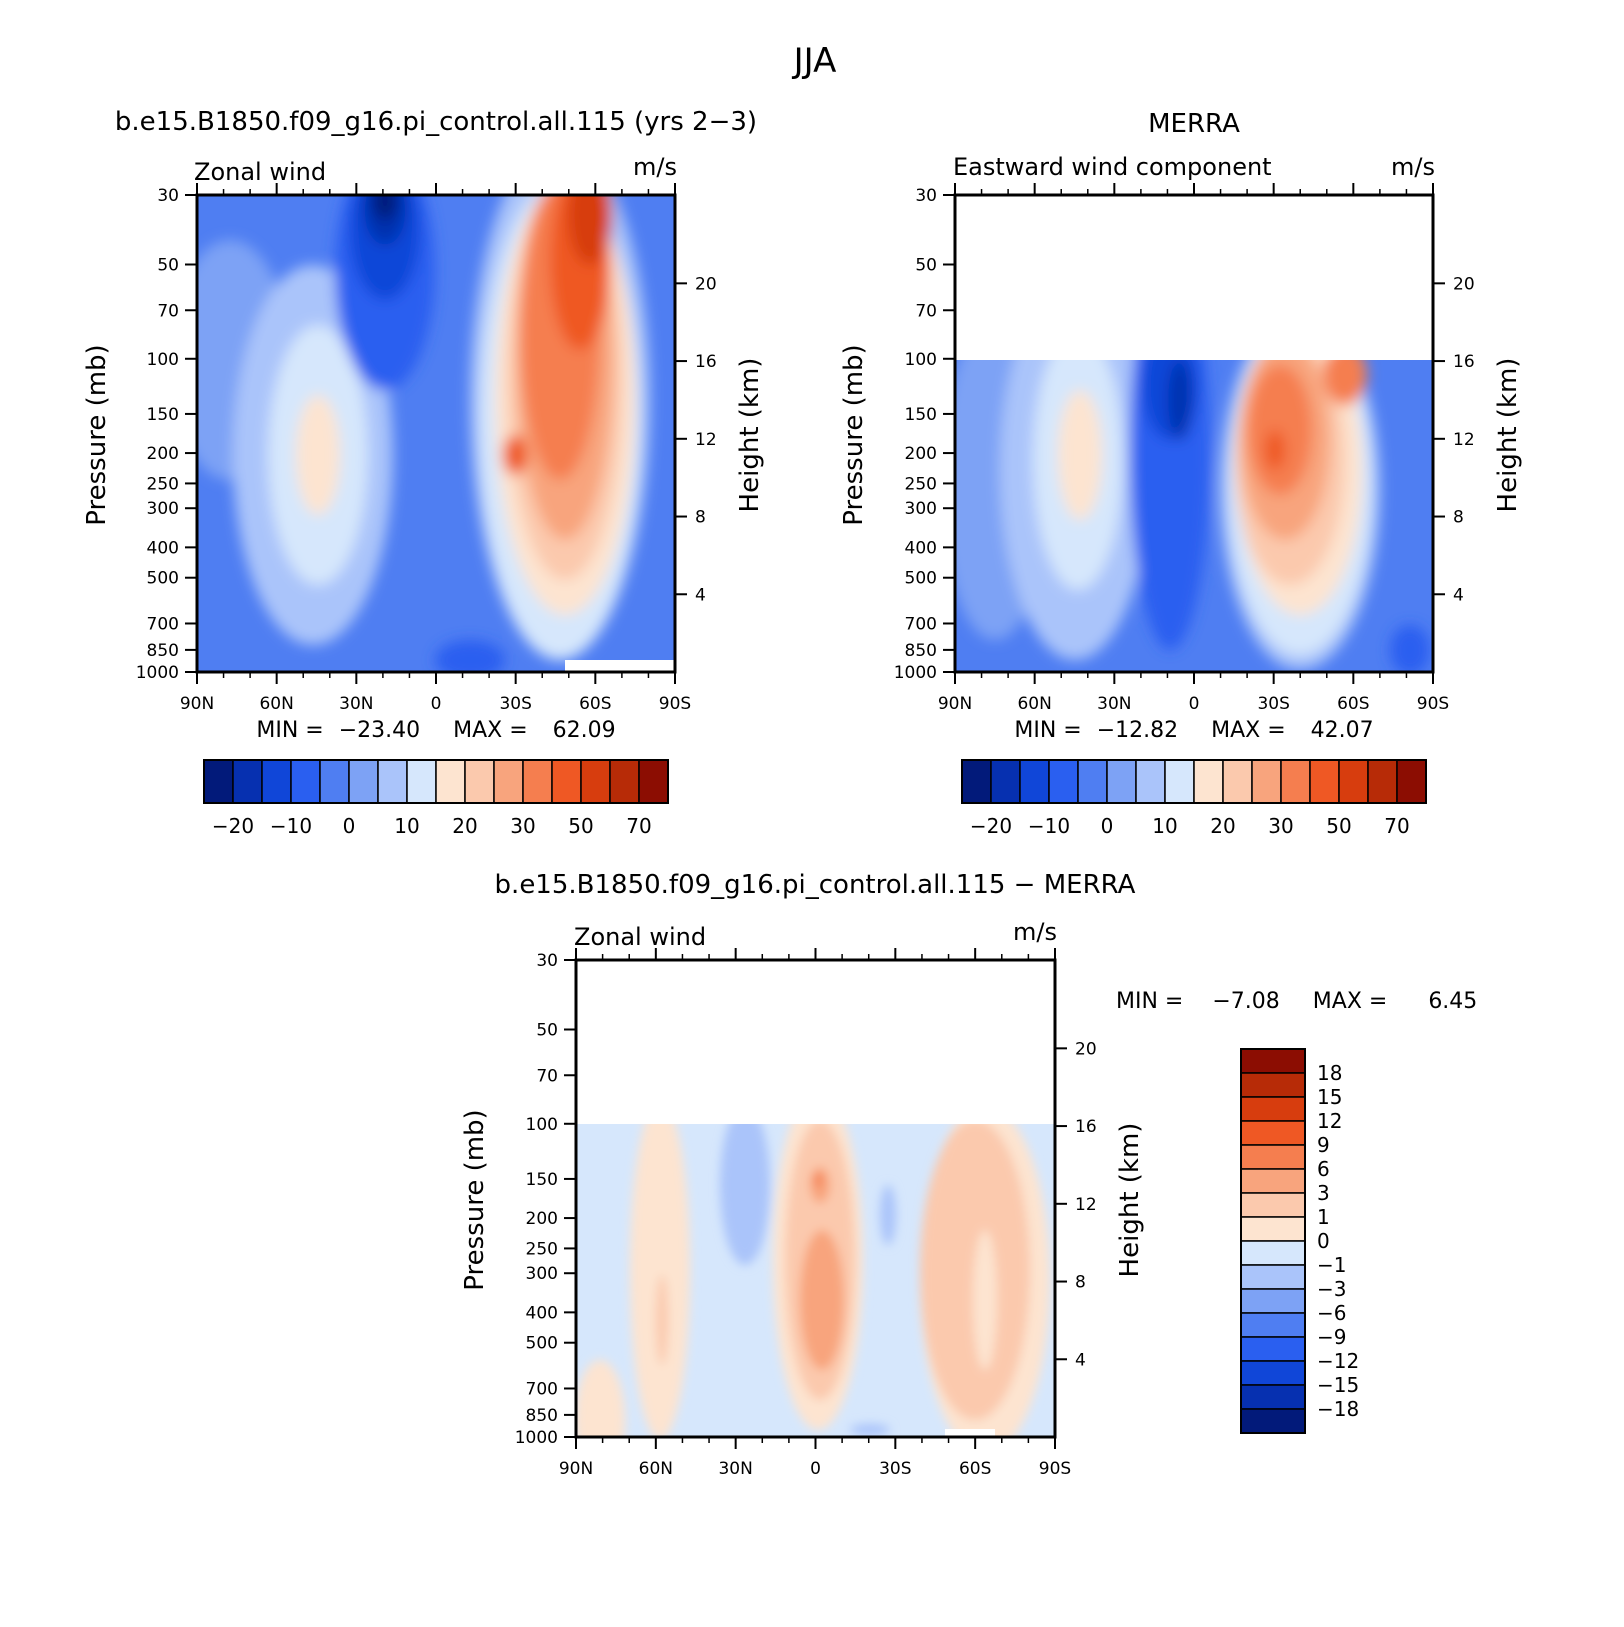  I want to click on contour-neg-b, so click(888, 1215).